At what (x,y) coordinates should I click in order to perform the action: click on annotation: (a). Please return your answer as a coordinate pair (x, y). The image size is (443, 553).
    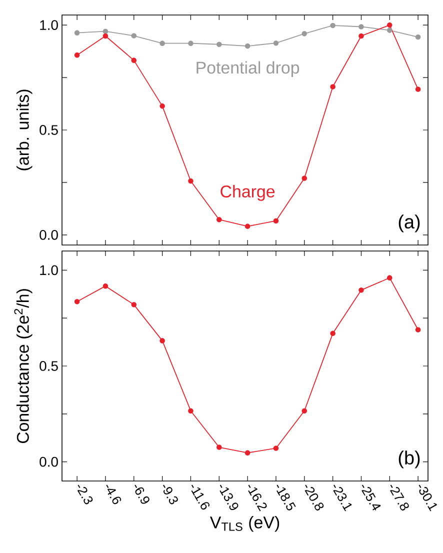
    Looking at the image, I should click on (409, 223).